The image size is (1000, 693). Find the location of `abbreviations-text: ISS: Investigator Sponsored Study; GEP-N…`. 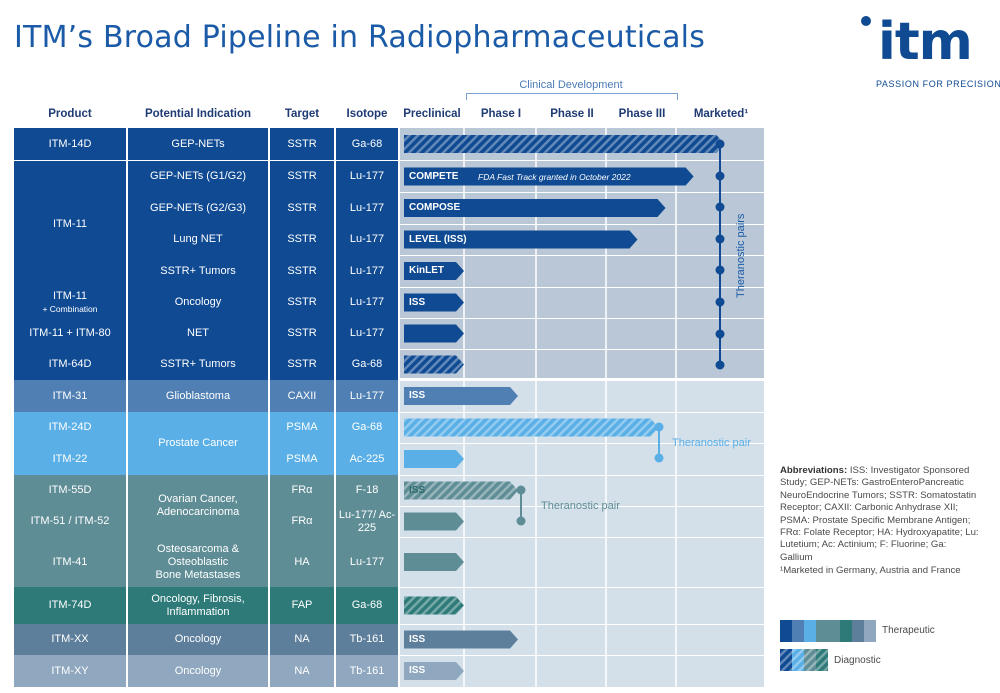

abbreviations-text: ISS: Investigator Sponsored Study; GEP-N… is located at coordinates (879, 514).